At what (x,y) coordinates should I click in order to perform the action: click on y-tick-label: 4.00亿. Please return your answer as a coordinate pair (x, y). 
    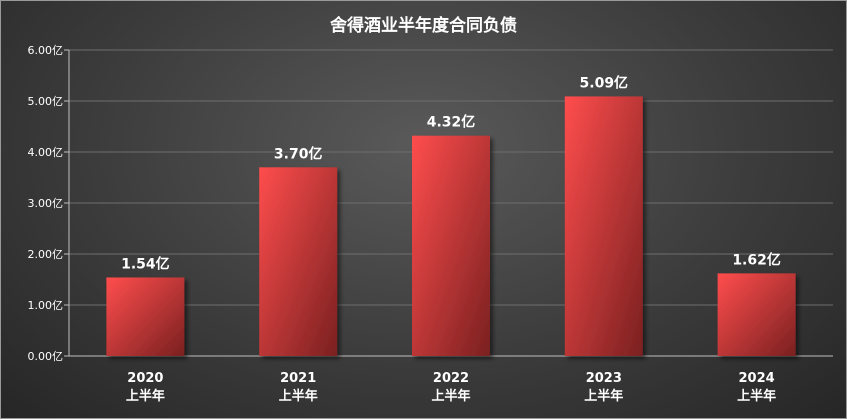
    Looking at the image, I should click on (46, 152).